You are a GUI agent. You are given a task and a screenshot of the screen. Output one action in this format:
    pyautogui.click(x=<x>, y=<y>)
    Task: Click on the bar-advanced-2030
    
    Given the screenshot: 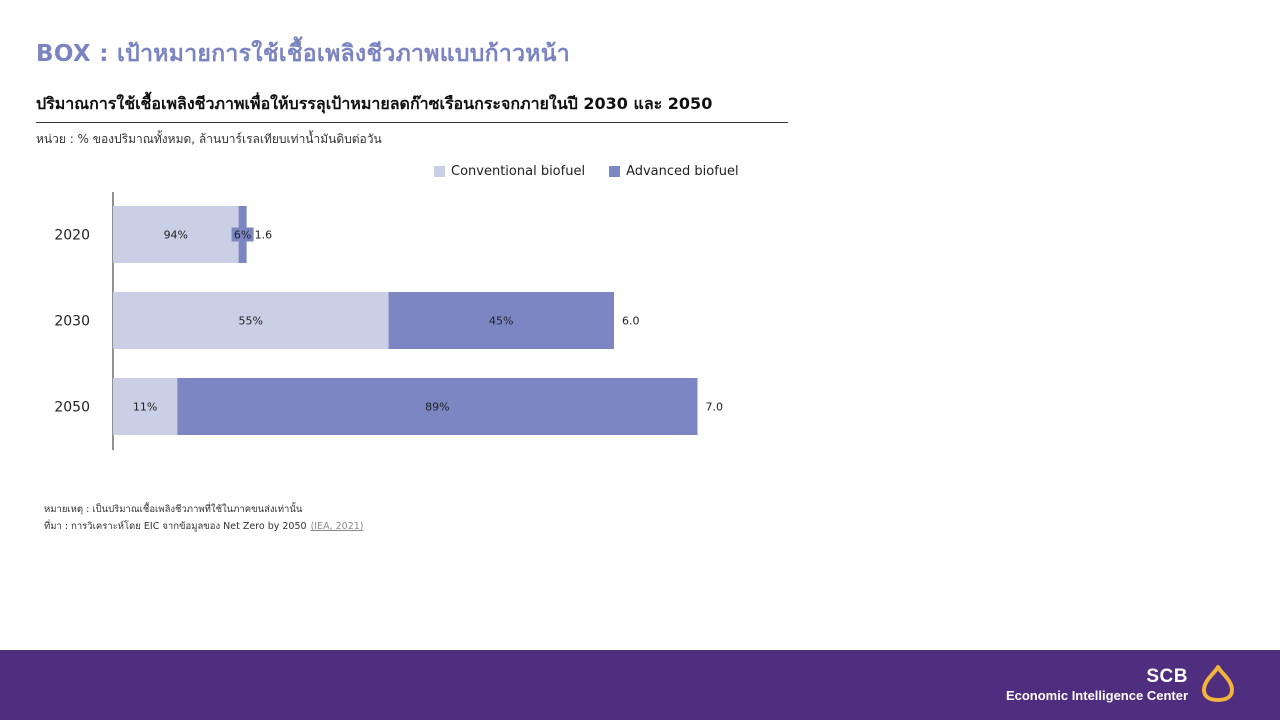 What is the action you would take?
    pyautogui.click(x=501, y=320)
    